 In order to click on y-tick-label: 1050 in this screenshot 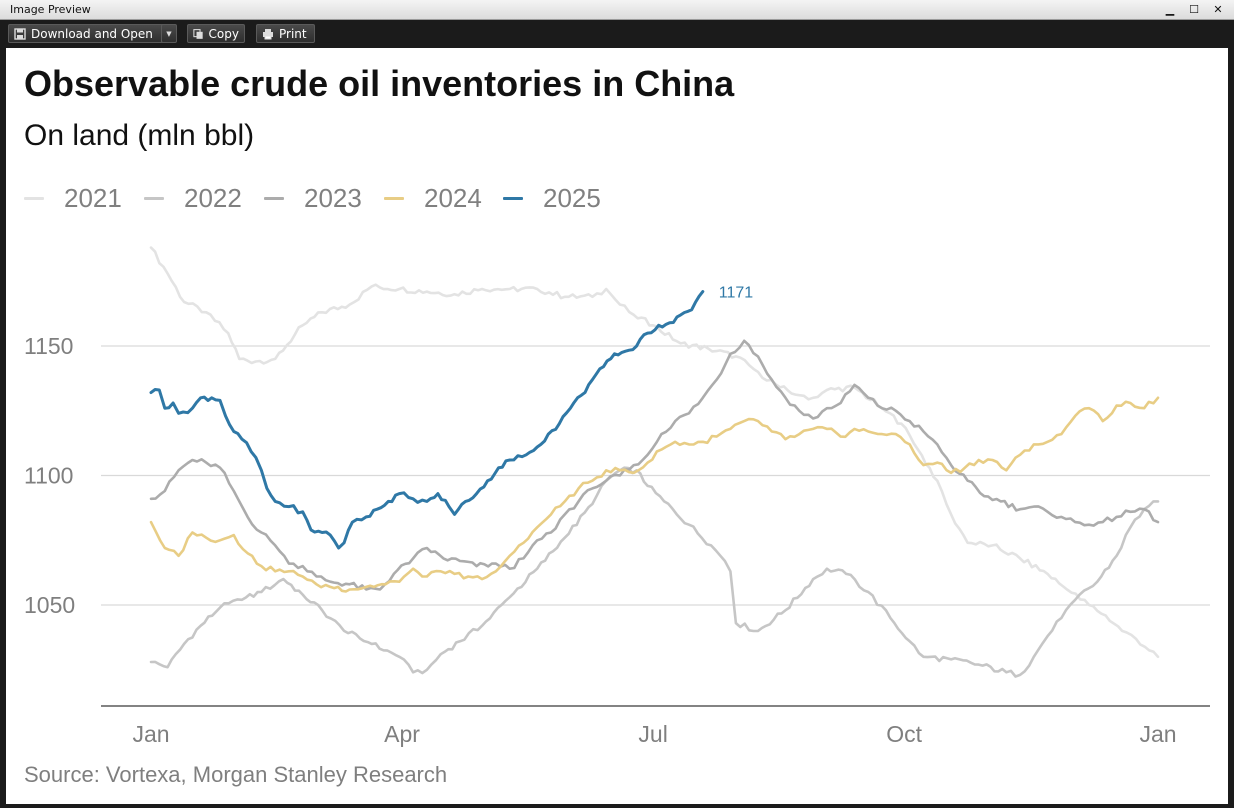, I will do `click(49, 605)`.